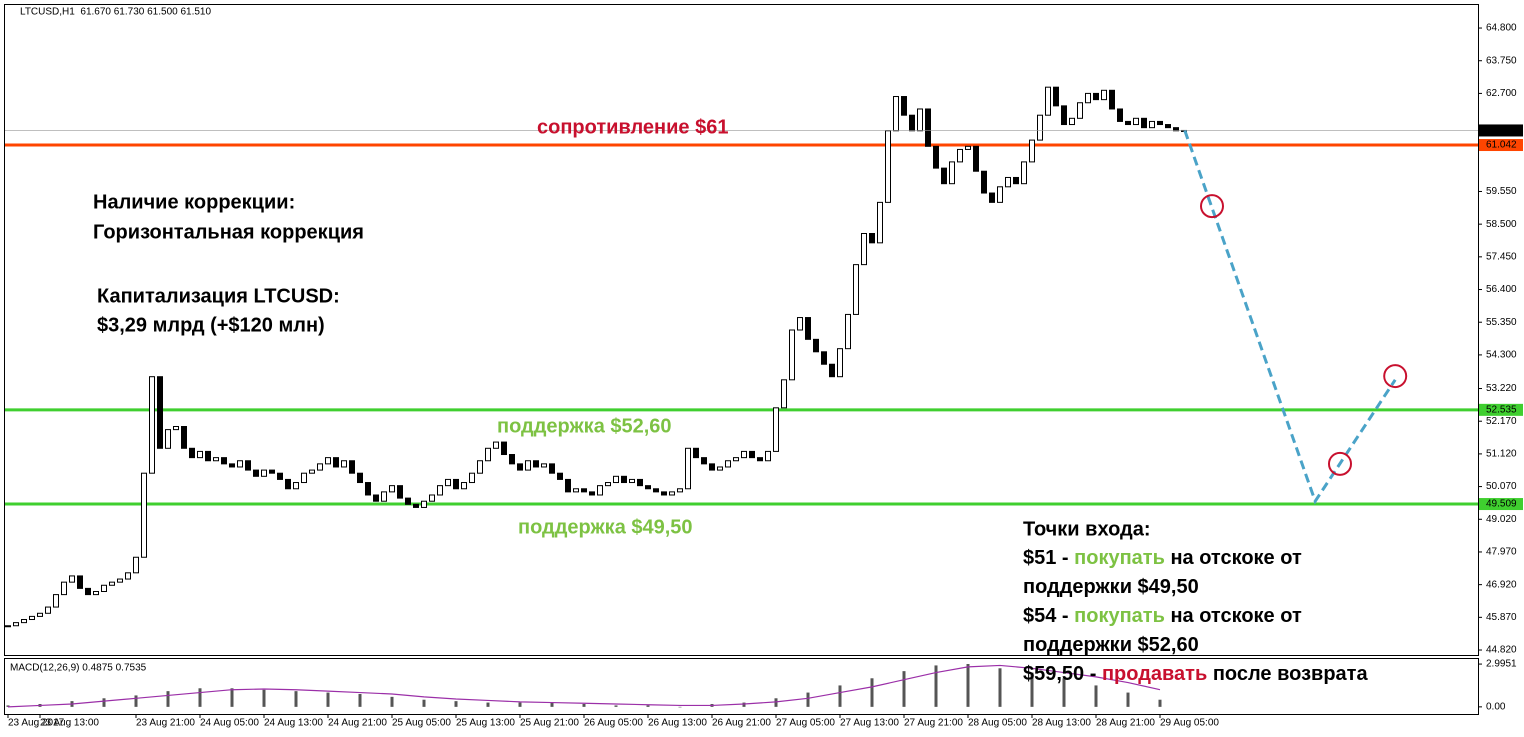 The image size is (1524, 737). What do you see at coordinates (1501, 145) in the screenshot?
I see `level-label: 61.042` at bounding box center [1501, 145].